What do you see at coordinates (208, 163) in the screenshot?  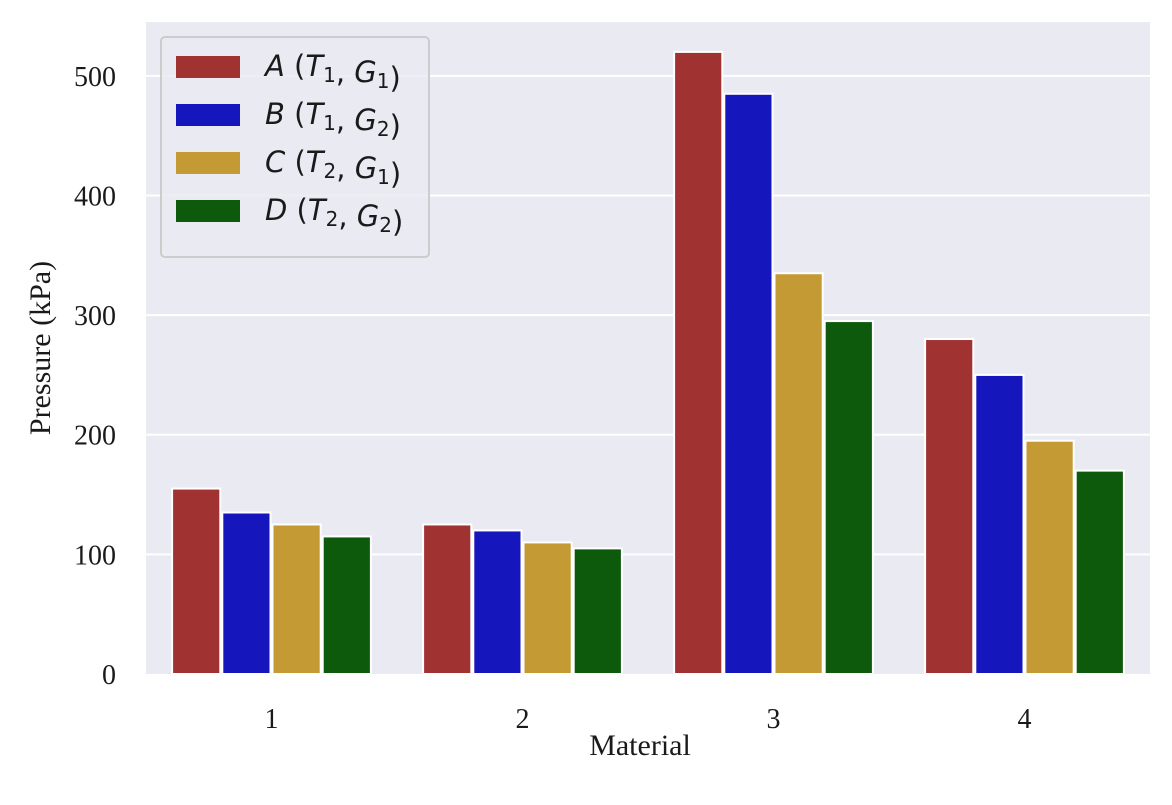 I see `legend-swatch-c` at bounding box center [208, 163].